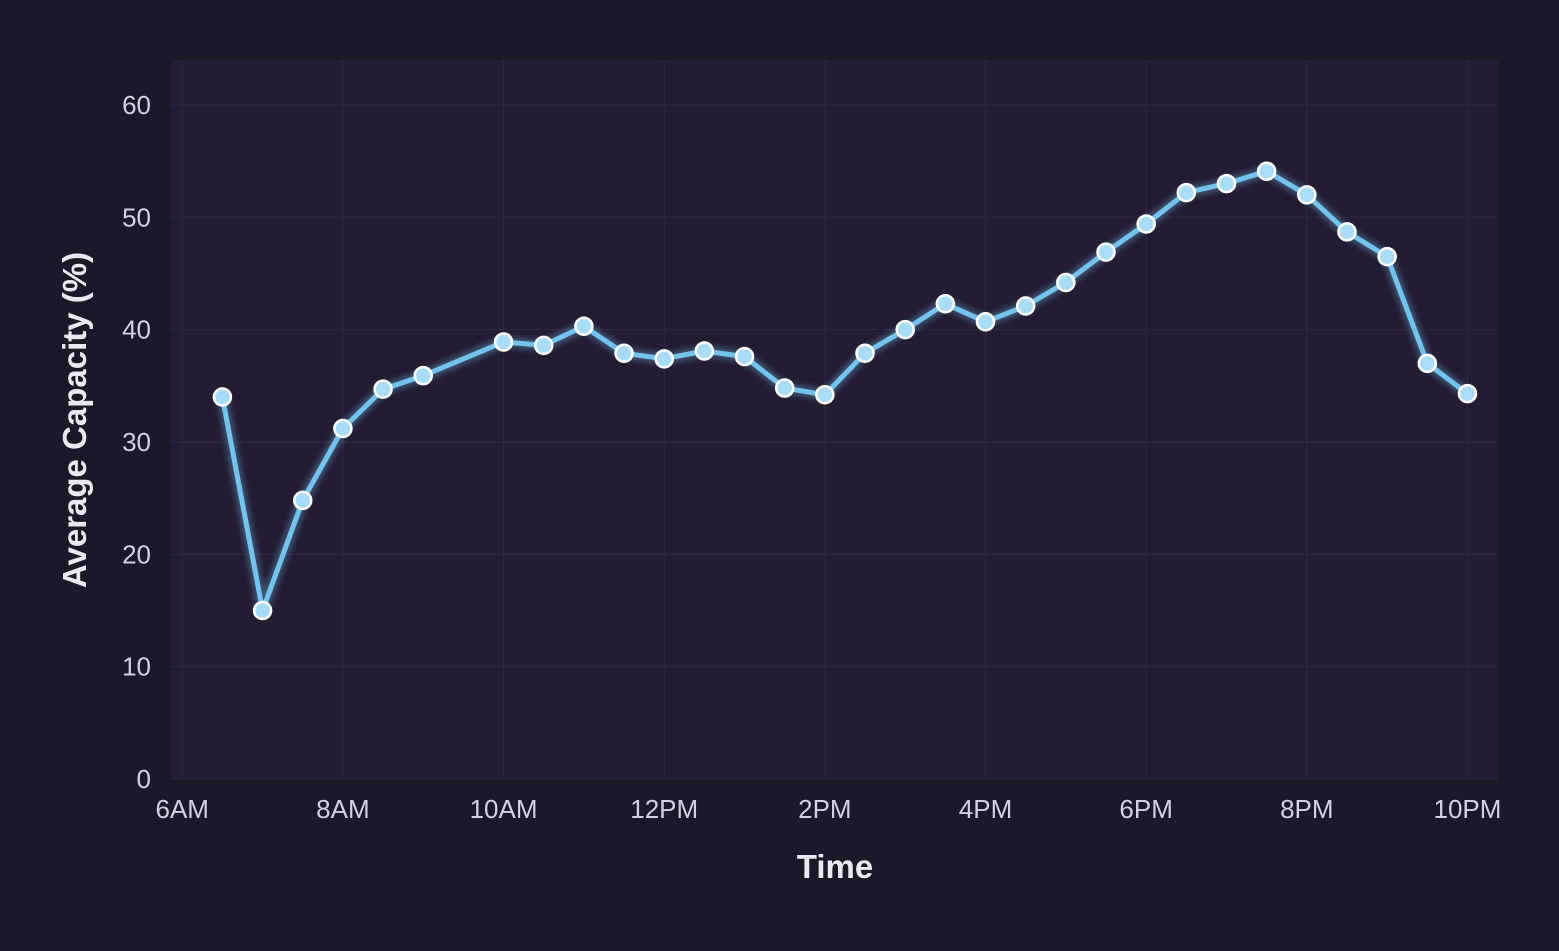 The height and width of the screenshot is (951, 1559). What do you see at coordinates (144, 779) in the screenshot?
I see `y-tick-label: 0` at bounding box center [144, 779].